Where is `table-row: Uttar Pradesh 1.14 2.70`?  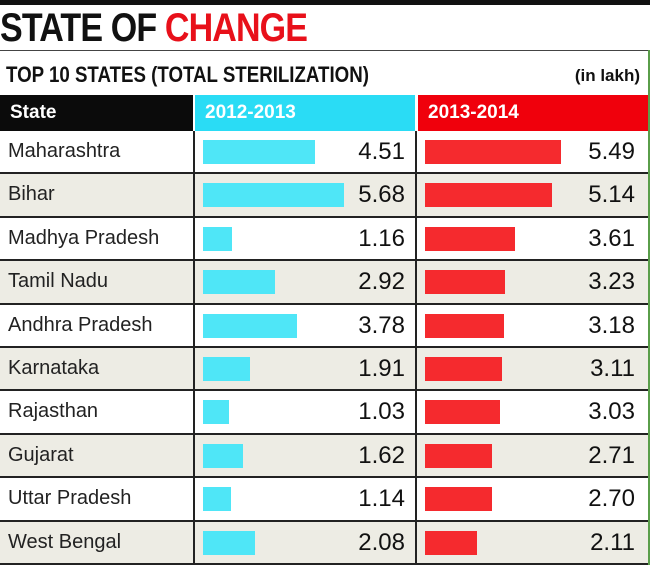 table-row: Uttar Pradesh 1.14 2.70 is located at coordinates (324, 500).